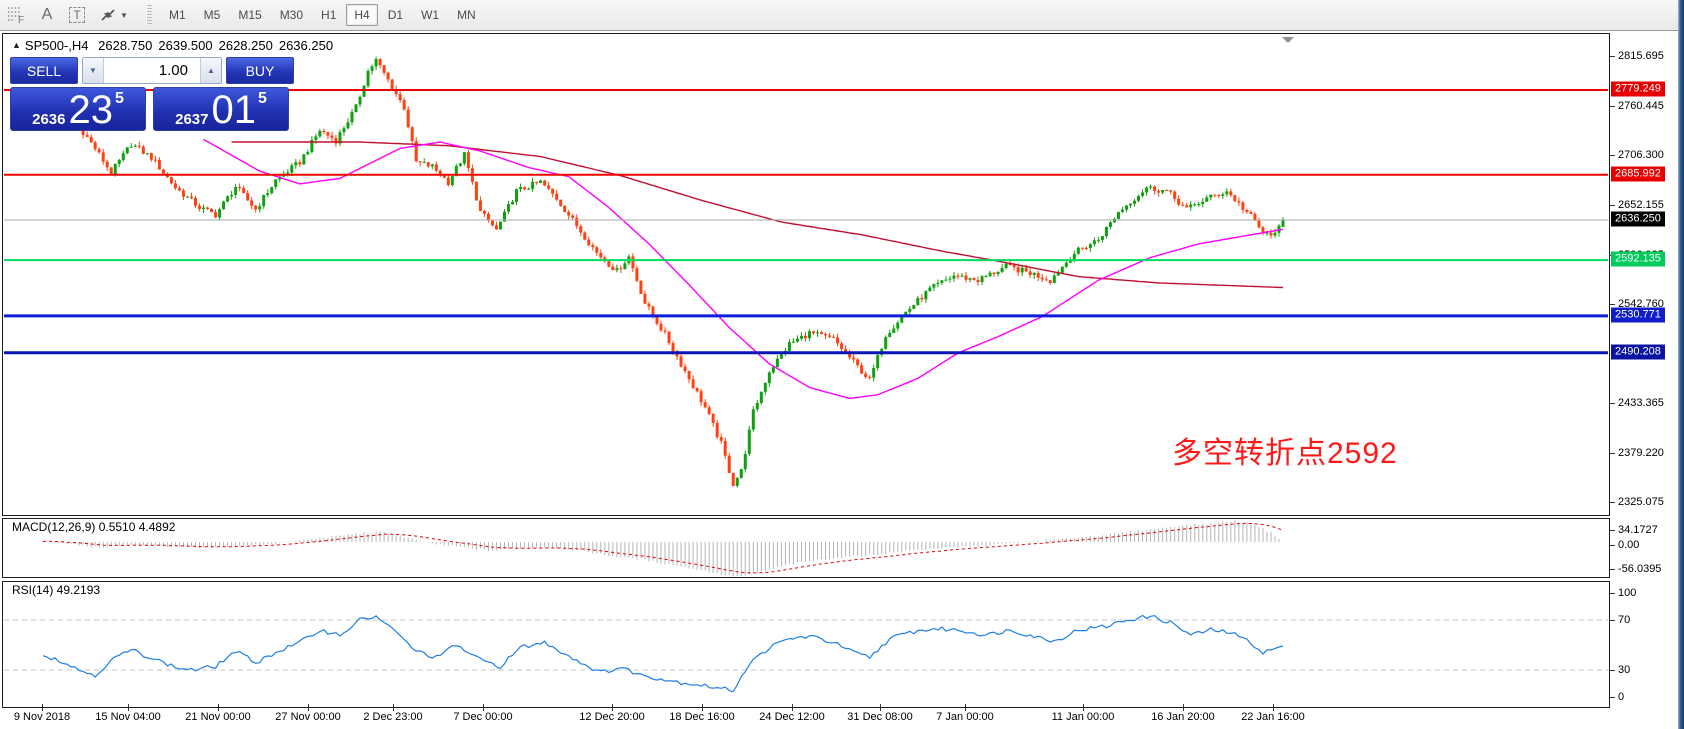 The height and width of the screenshot is (729, 1684). I want to click on time-axis-label: 16 Jan 20:00, so click(1183, 717).